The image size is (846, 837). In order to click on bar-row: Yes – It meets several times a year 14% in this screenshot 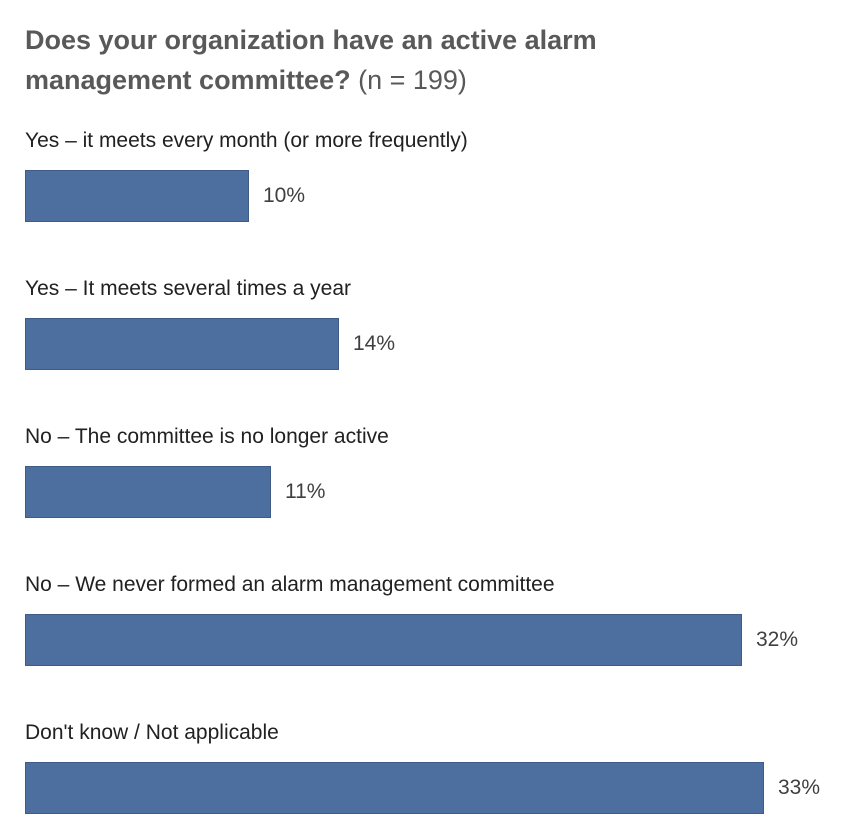, I will do `click(423, 323)`.